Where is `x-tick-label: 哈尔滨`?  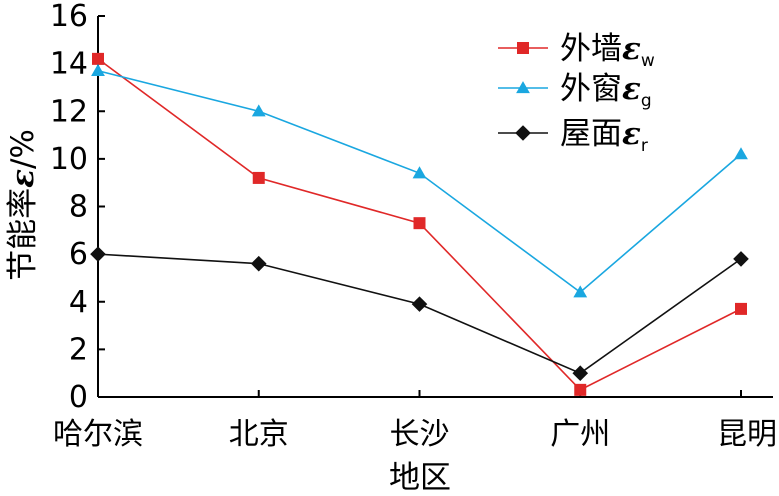 x-tick-label: 哈尔滨 is located at coordinates (98, 434).